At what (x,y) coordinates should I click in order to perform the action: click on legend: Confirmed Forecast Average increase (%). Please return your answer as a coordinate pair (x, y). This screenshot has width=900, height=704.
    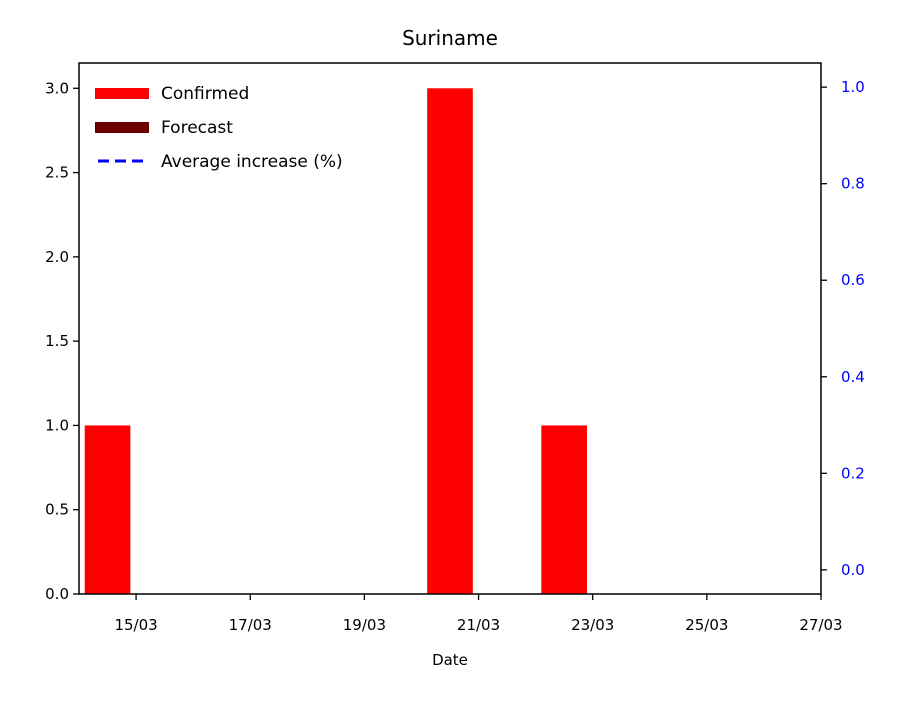
    Looking at the image, I should click on (219, 128).